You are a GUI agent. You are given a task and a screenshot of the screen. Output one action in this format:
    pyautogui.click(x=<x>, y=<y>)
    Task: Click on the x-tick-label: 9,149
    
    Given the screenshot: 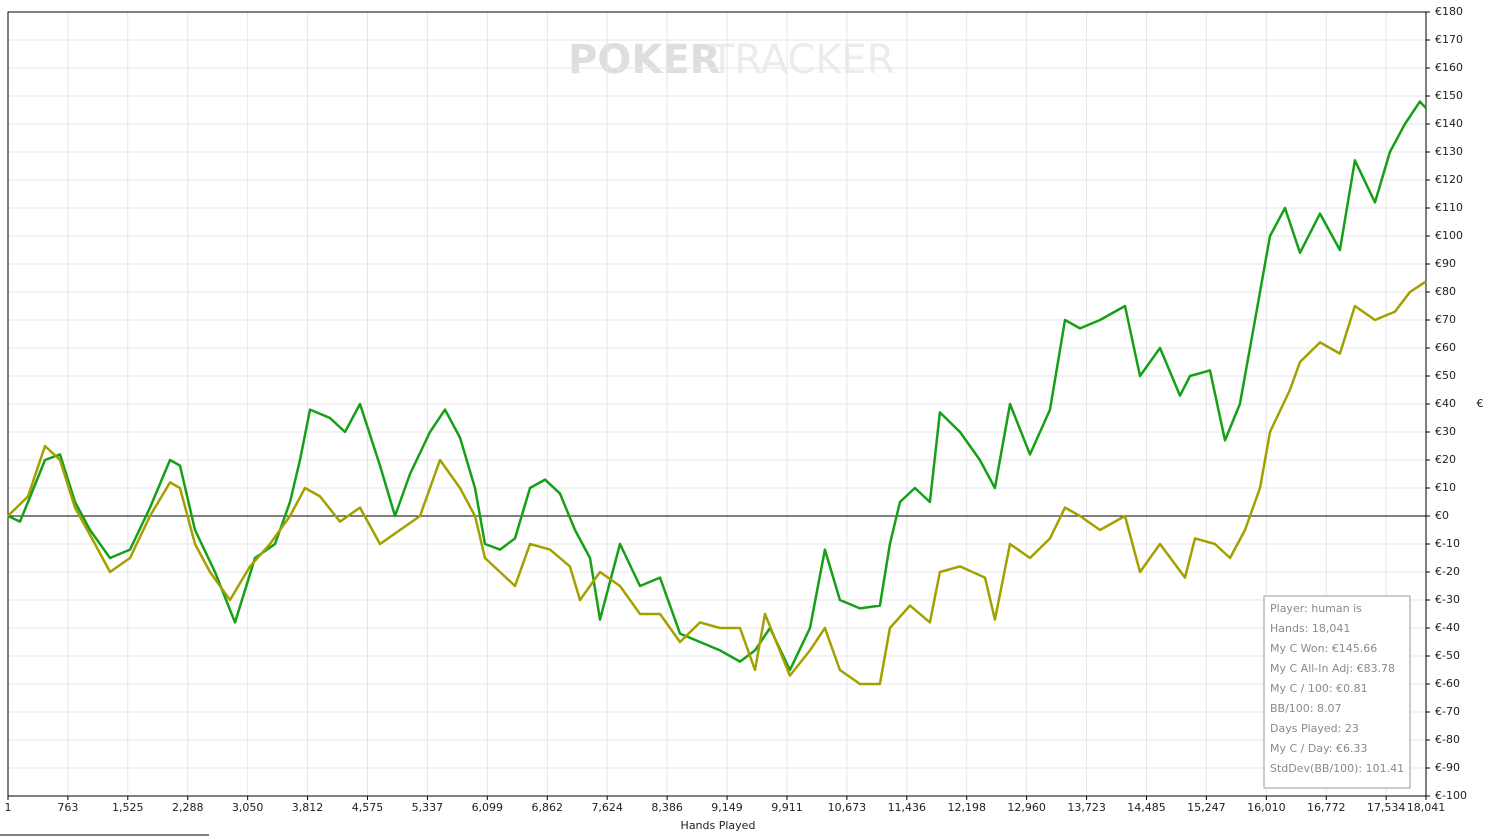 What is the action you would take?
    pyautogui.click(x=727, y=807)
    